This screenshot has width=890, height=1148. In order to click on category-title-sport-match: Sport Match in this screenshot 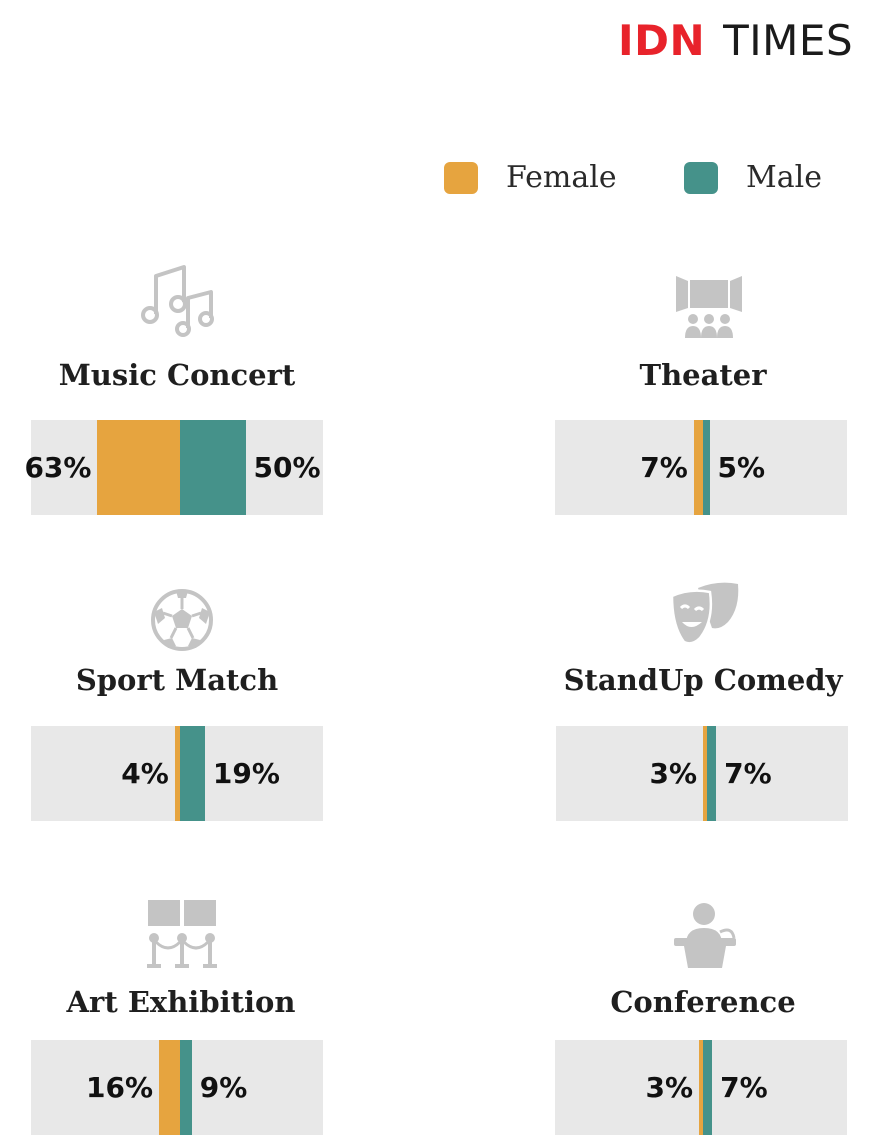, I will do `click(177, 680)`.